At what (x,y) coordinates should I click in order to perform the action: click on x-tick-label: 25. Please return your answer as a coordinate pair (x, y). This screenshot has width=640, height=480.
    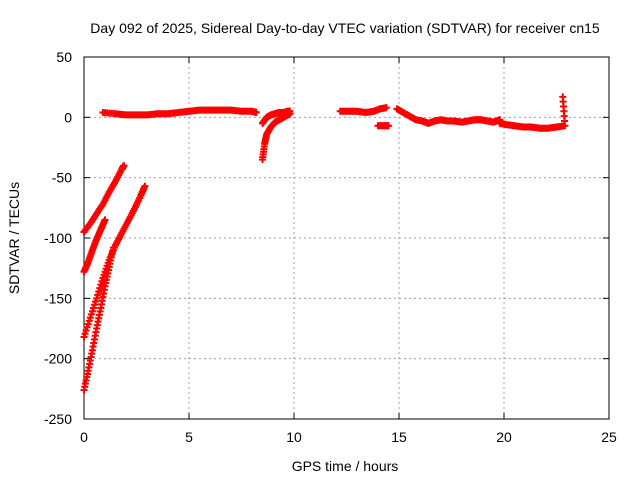
    Looking at the image, I should click on (609, 437).